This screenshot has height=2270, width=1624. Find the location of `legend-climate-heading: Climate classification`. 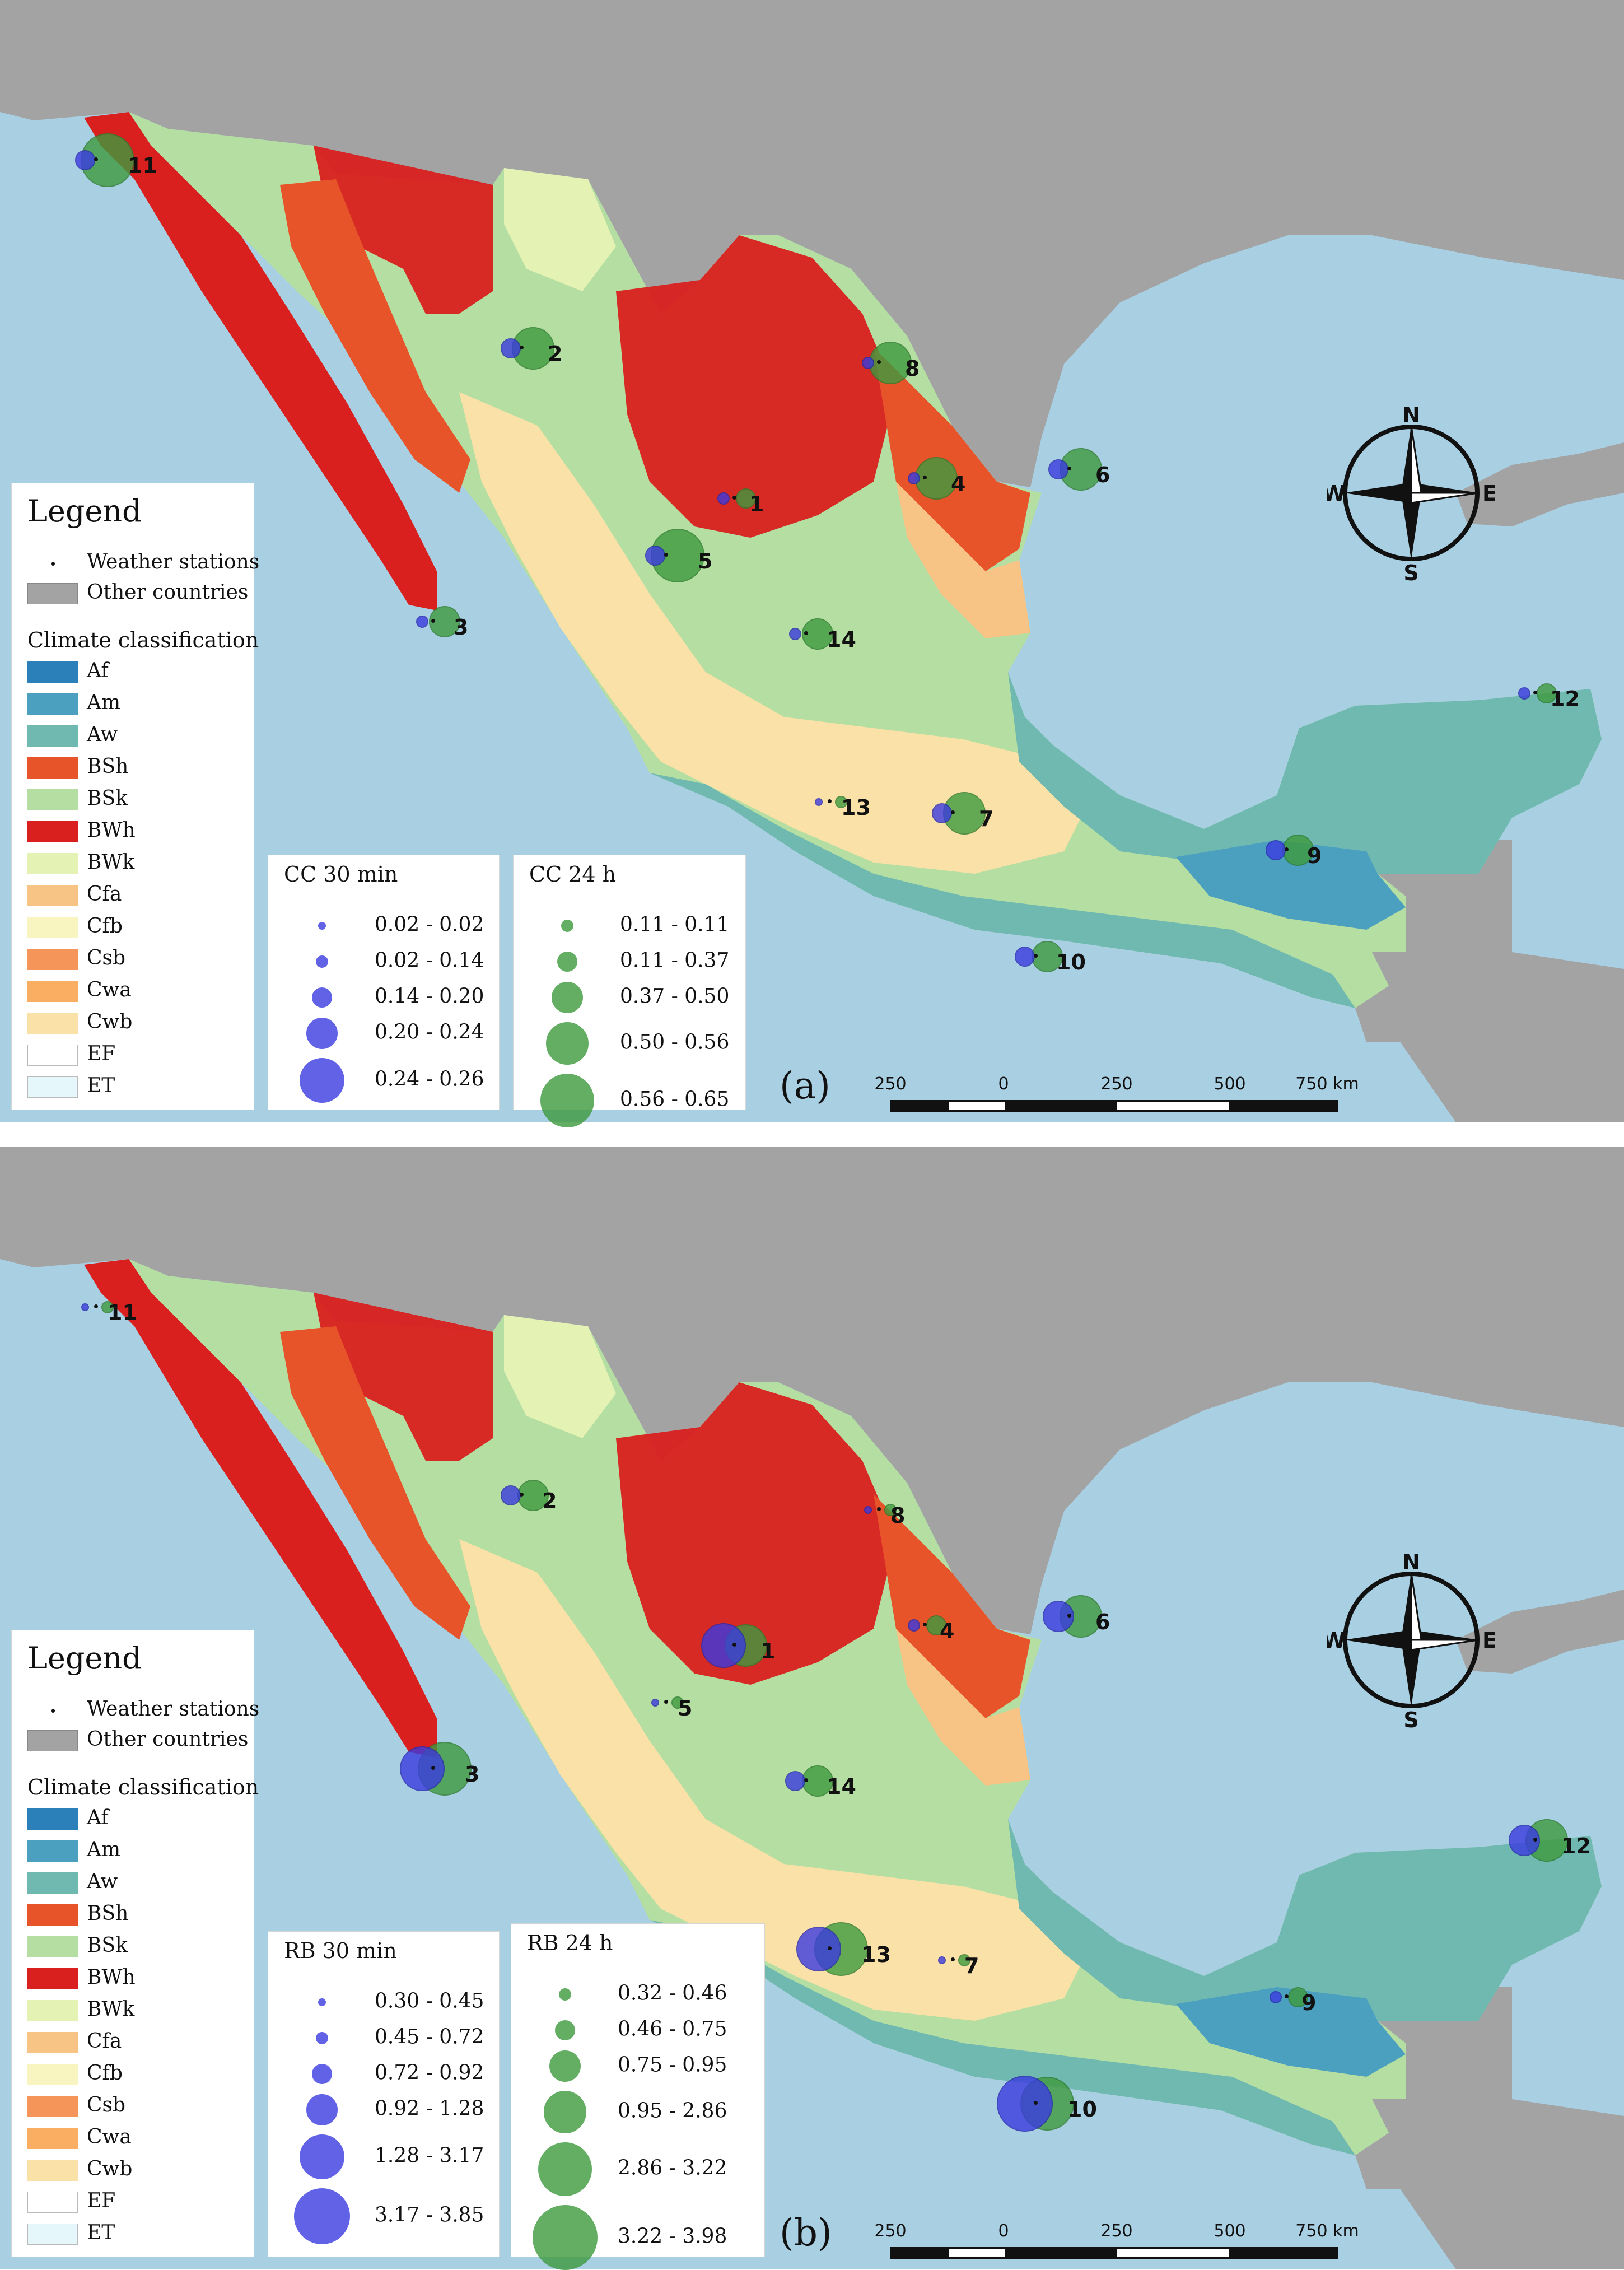

legend-climate-heading: Climate classification is located at coordinates (143, 1787).